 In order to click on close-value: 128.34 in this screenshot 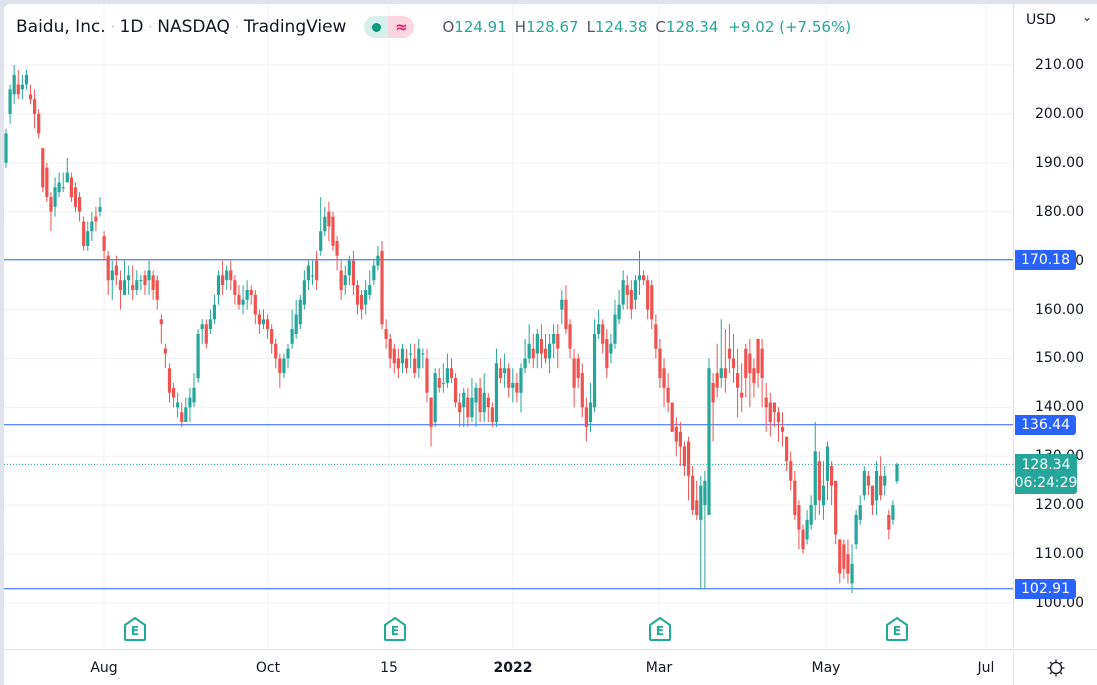, I will do `click(692, 27)`.